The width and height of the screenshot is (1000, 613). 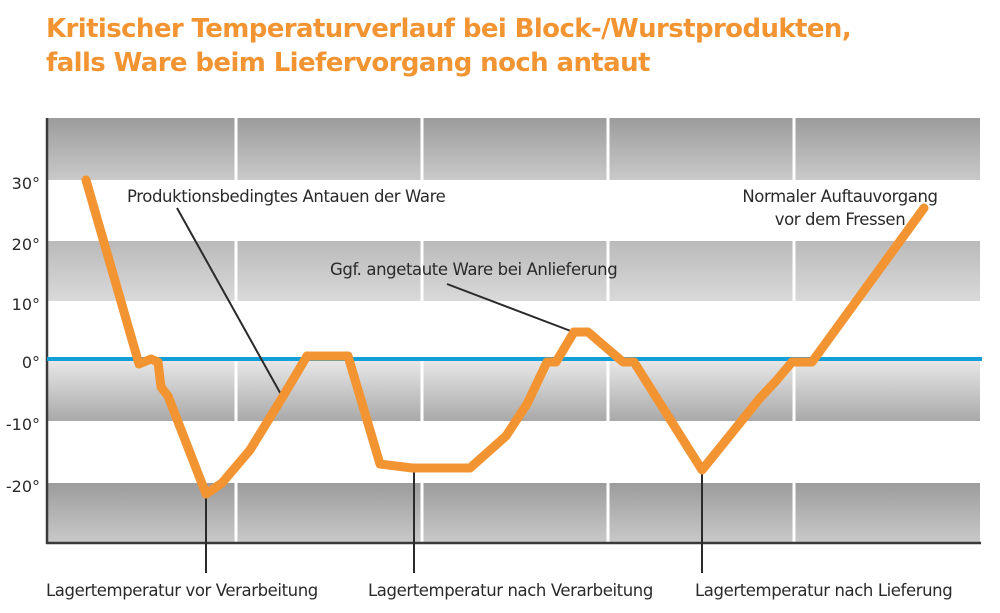 What do you see at coordinates (26, 304) in the screenshot?
I see `y-tick: 10°` at bounding box center [26, 304].